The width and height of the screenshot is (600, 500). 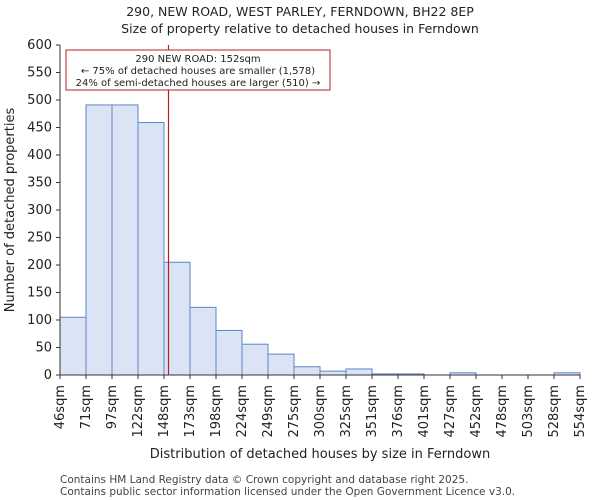 I want to click on x-tick-label: 452sqm, so click(x=476, y=411).